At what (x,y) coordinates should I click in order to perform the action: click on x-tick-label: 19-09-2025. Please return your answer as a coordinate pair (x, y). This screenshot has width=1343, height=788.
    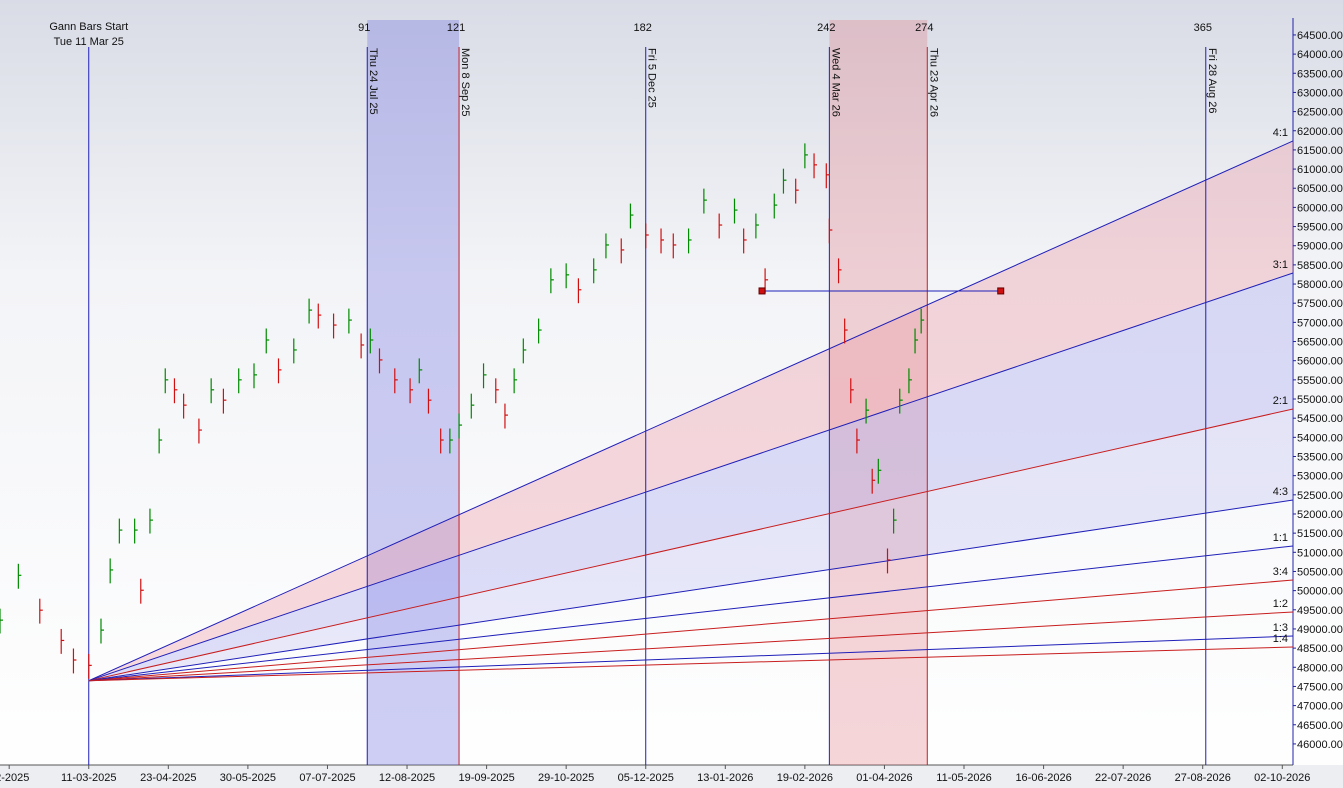
    Looking at the image, I should click on (486, 778).